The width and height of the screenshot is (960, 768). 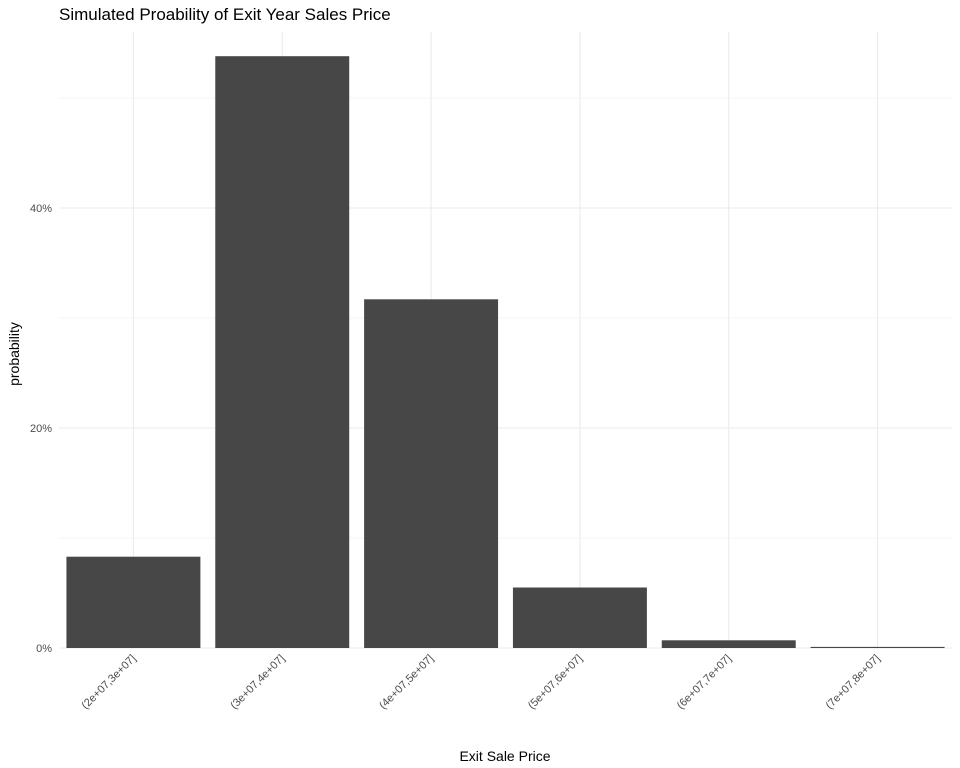 I want to click on y-tick-label: 0%, so click(x=44, y=649).